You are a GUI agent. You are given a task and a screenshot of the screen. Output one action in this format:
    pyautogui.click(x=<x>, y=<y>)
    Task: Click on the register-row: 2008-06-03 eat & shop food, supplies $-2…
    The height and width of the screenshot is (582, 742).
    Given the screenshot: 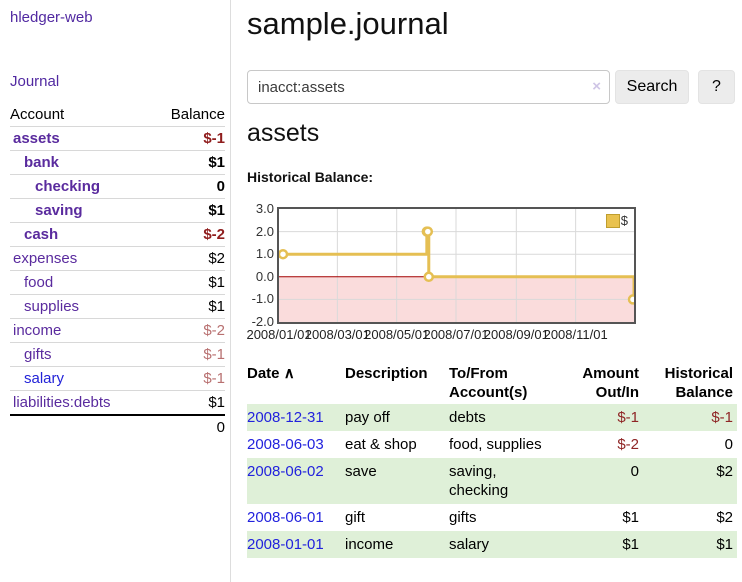 What is the action you would take?
    pyautogui.click(x=492, y=444)
    